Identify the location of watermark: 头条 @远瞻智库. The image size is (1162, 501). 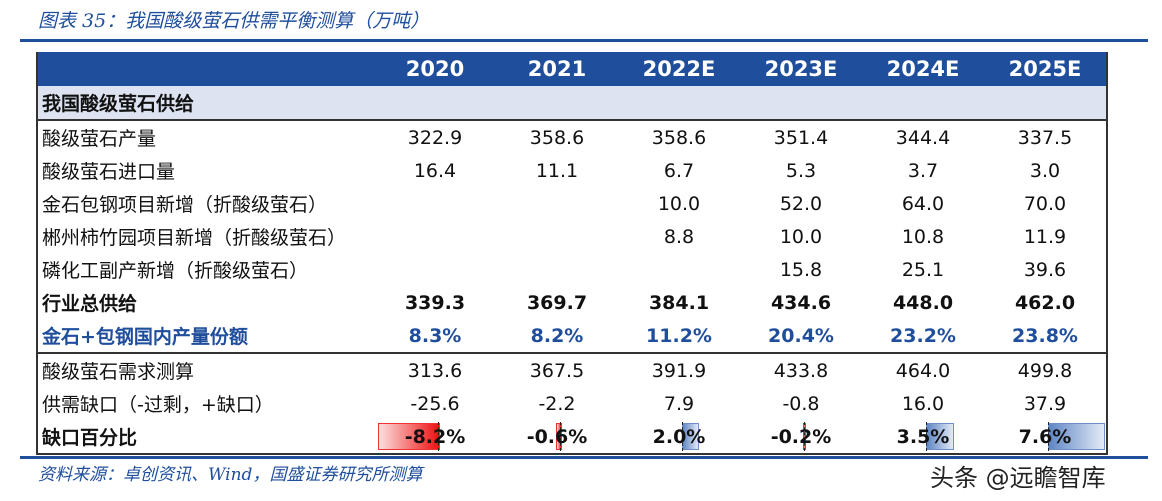
(1018, 478).